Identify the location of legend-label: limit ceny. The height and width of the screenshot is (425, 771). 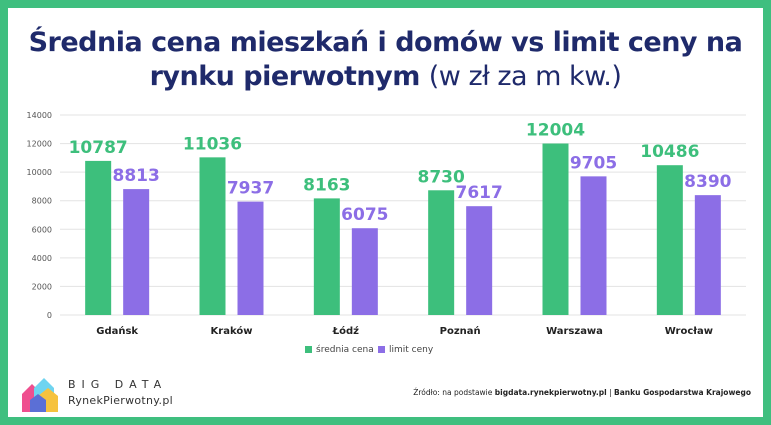
(411, 350).